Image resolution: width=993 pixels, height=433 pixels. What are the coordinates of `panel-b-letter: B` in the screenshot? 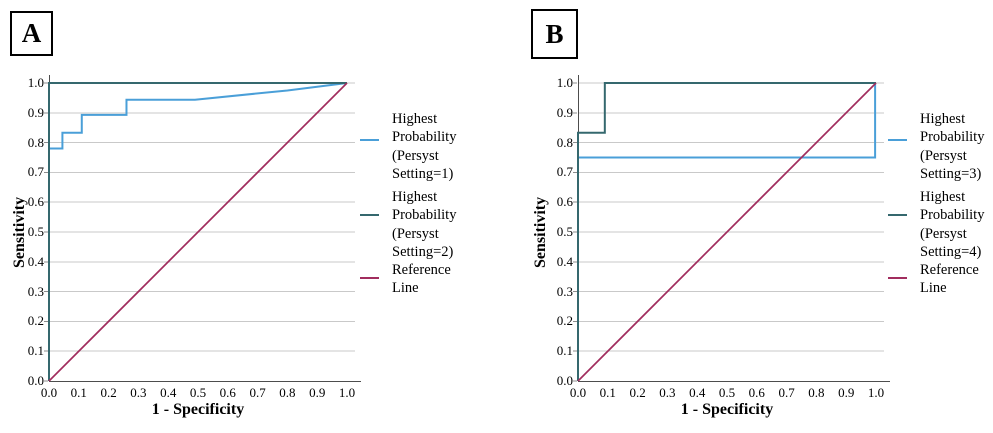 It's located at (554, 33).